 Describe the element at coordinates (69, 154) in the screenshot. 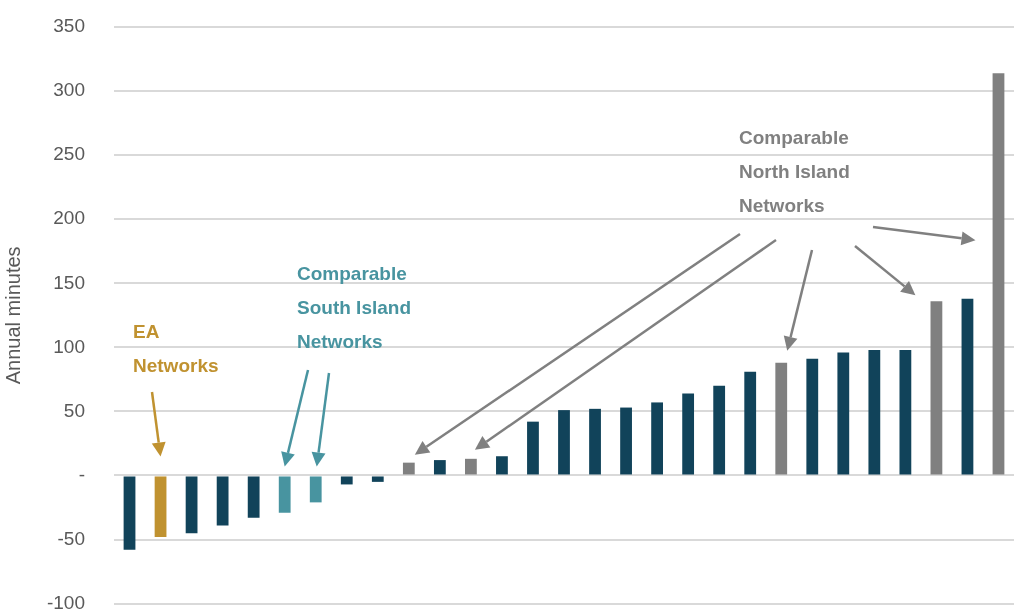

I see `y-tick-label: 250` at that location.